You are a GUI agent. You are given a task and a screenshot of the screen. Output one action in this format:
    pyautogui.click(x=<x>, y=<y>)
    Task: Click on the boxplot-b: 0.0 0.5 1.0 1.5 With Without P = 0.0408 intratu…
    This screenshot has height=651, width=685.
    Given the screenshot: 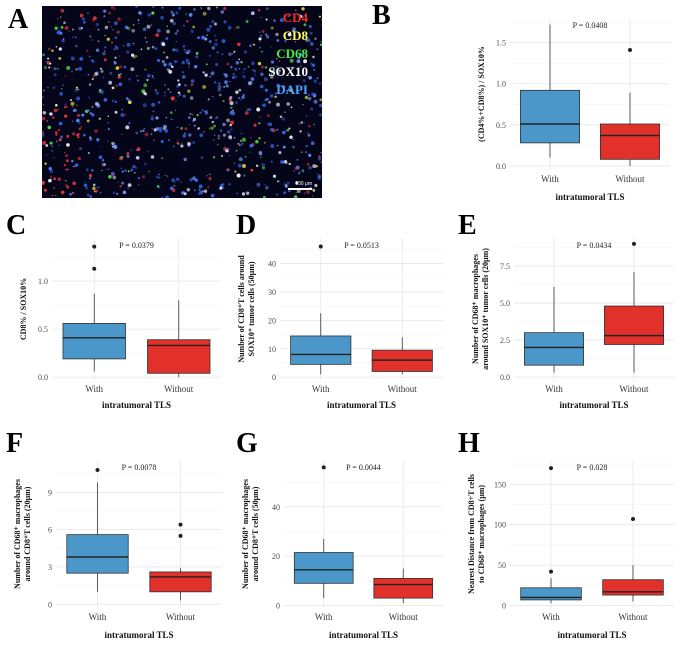 What is the action you would take?
    pyautogui.click(x=573, y=110)
    